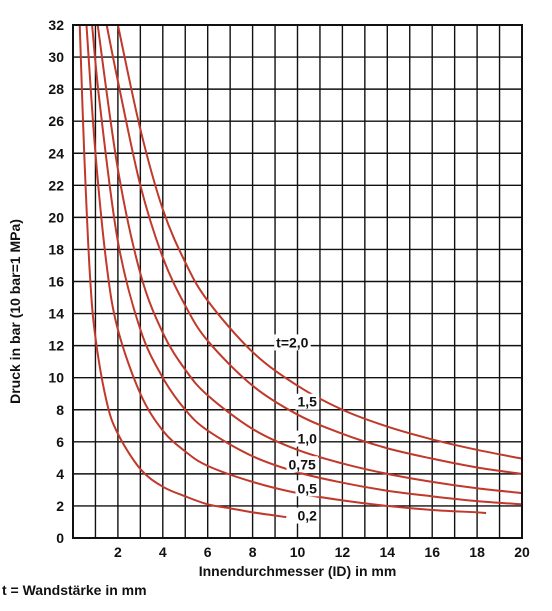 This screenshot has width=552, height=611. I want to click on curve-labels: t=2,0 1,5 1,0 0,75 0,5 0,2, so click(297, 429).